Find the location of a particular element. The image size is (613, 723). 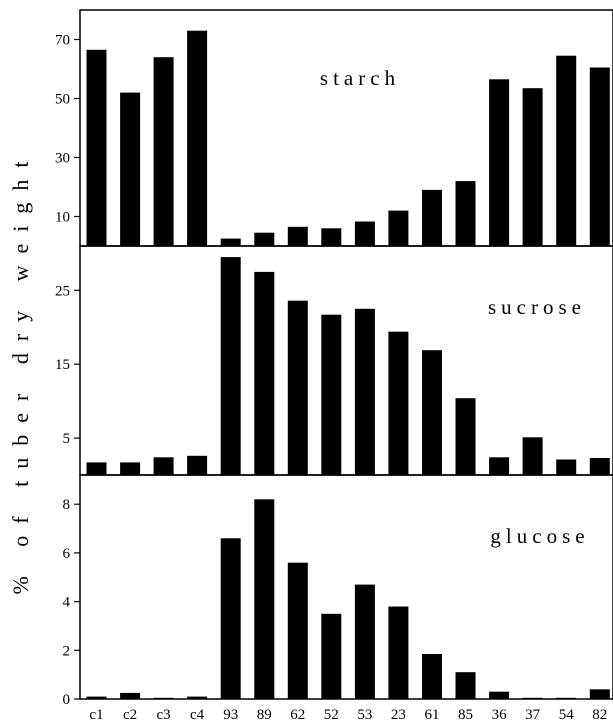

glucose-y-tick-label-6: 6 is located at coordinates (67, 554).